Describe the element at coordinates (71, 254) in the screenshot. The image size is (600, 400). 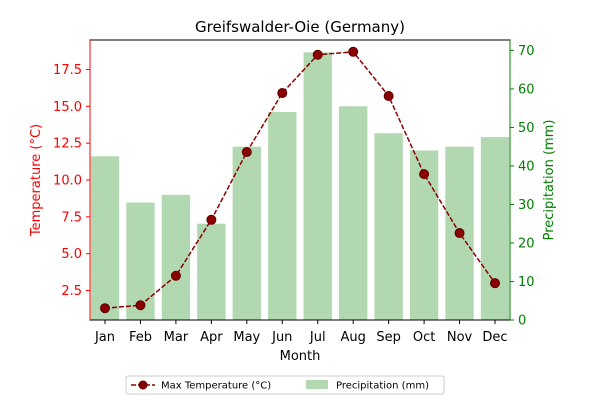
I see `y-left-tick-label-1: 5.0` at that location.